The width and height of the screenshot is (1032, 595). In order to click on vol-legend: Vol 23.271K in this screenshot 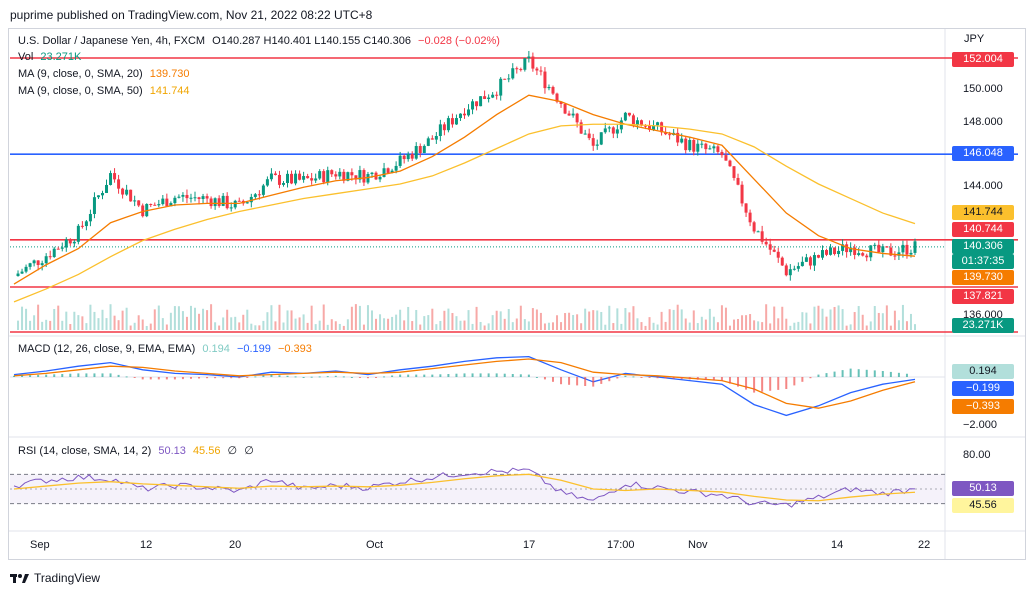, I will do `click(49, 57)`.